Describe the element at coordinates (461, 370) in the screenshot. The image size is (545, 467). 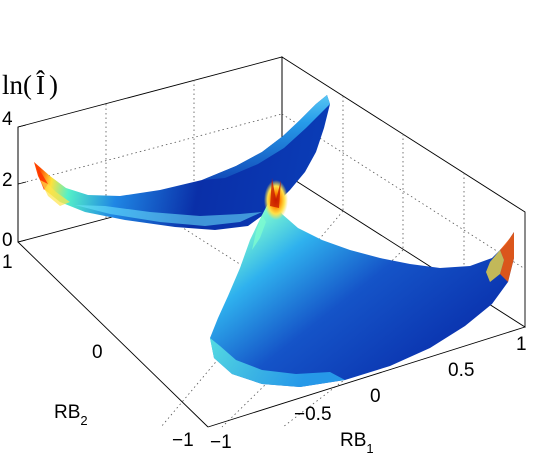
I see `x-tick-label: 0.5` at that location.